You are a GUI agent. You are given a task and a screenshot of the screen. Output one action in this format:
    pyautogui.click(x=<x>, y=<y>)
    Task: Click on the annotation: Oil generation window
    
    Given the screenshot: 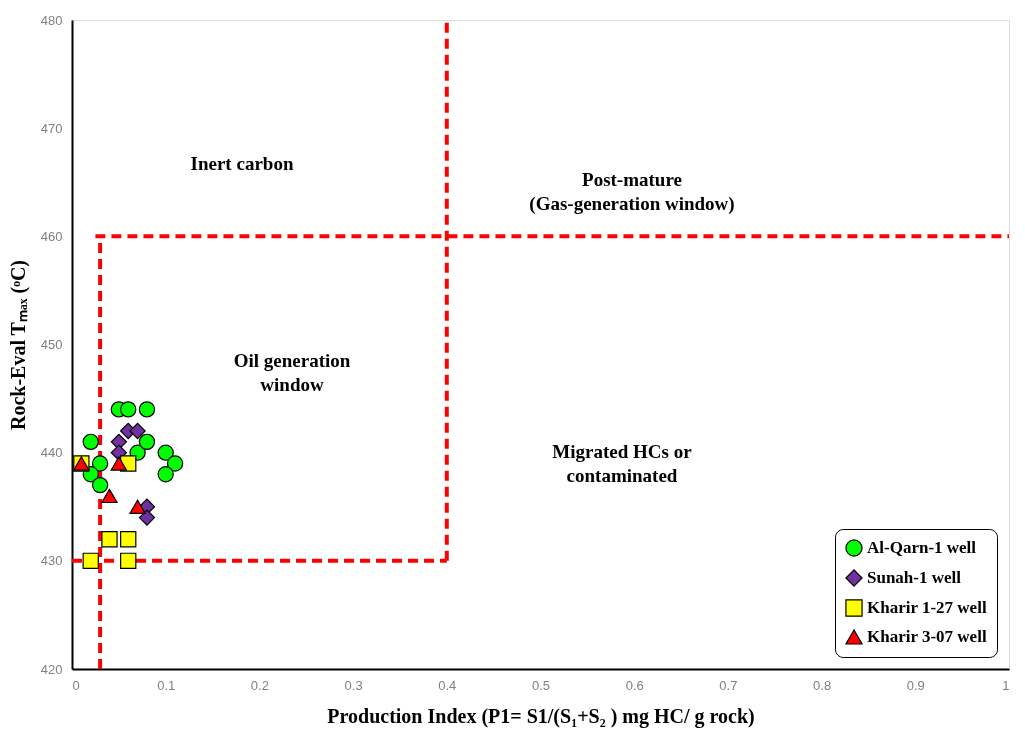 What is the action you would take?
    pyautogui.click(x=292, y=373)
    